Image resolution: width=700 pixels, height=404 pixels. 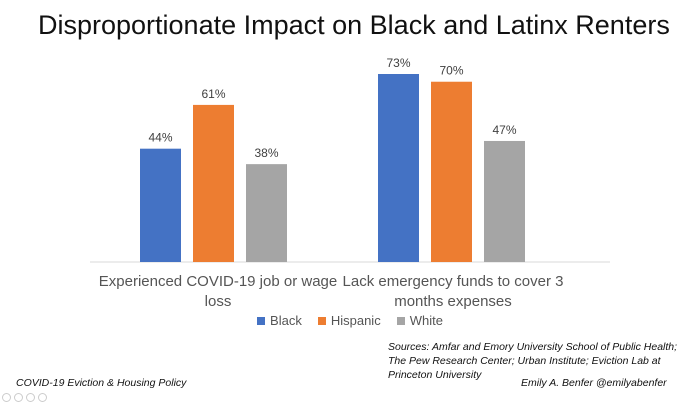 What do you see at coordinates (426, 320) in the screenshot?
I see `legend-label-white: White` at bounding box center [426, 320].